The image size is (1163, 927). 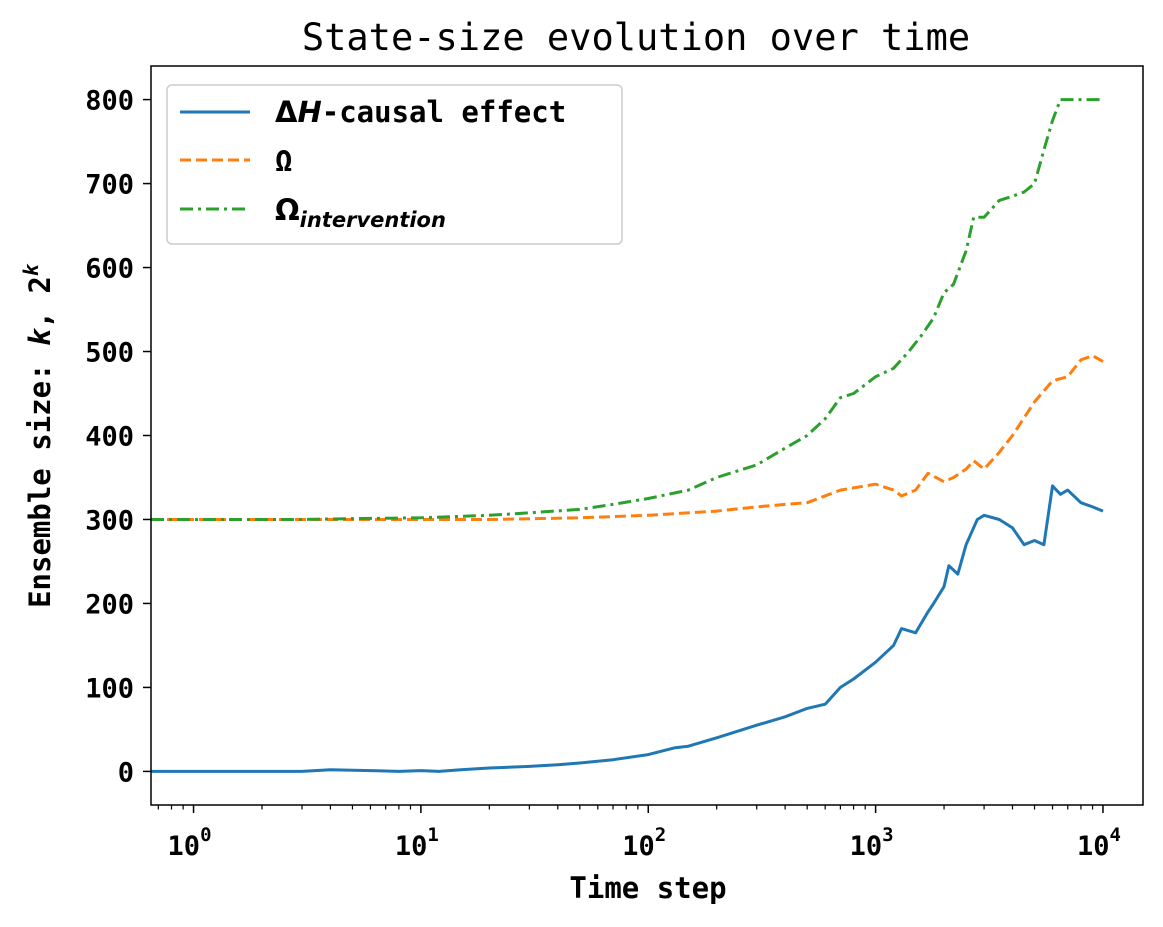 I want to click on x-axis-label: Time step, so click(x=647, y=888).